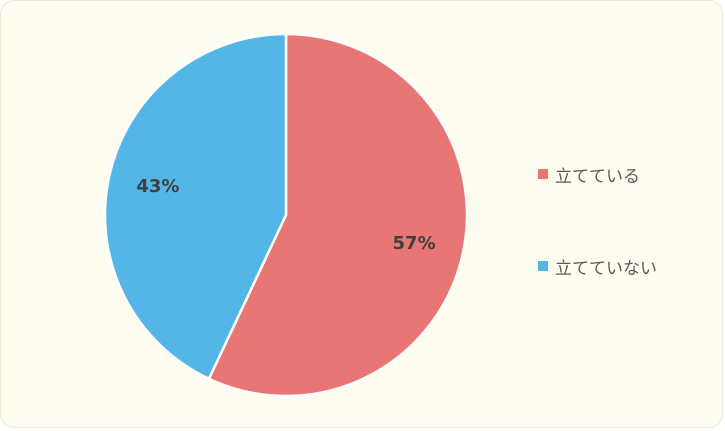 The image size is (725, 431). I want to click on pie-labels: 57% 43%, so click(285, 215).